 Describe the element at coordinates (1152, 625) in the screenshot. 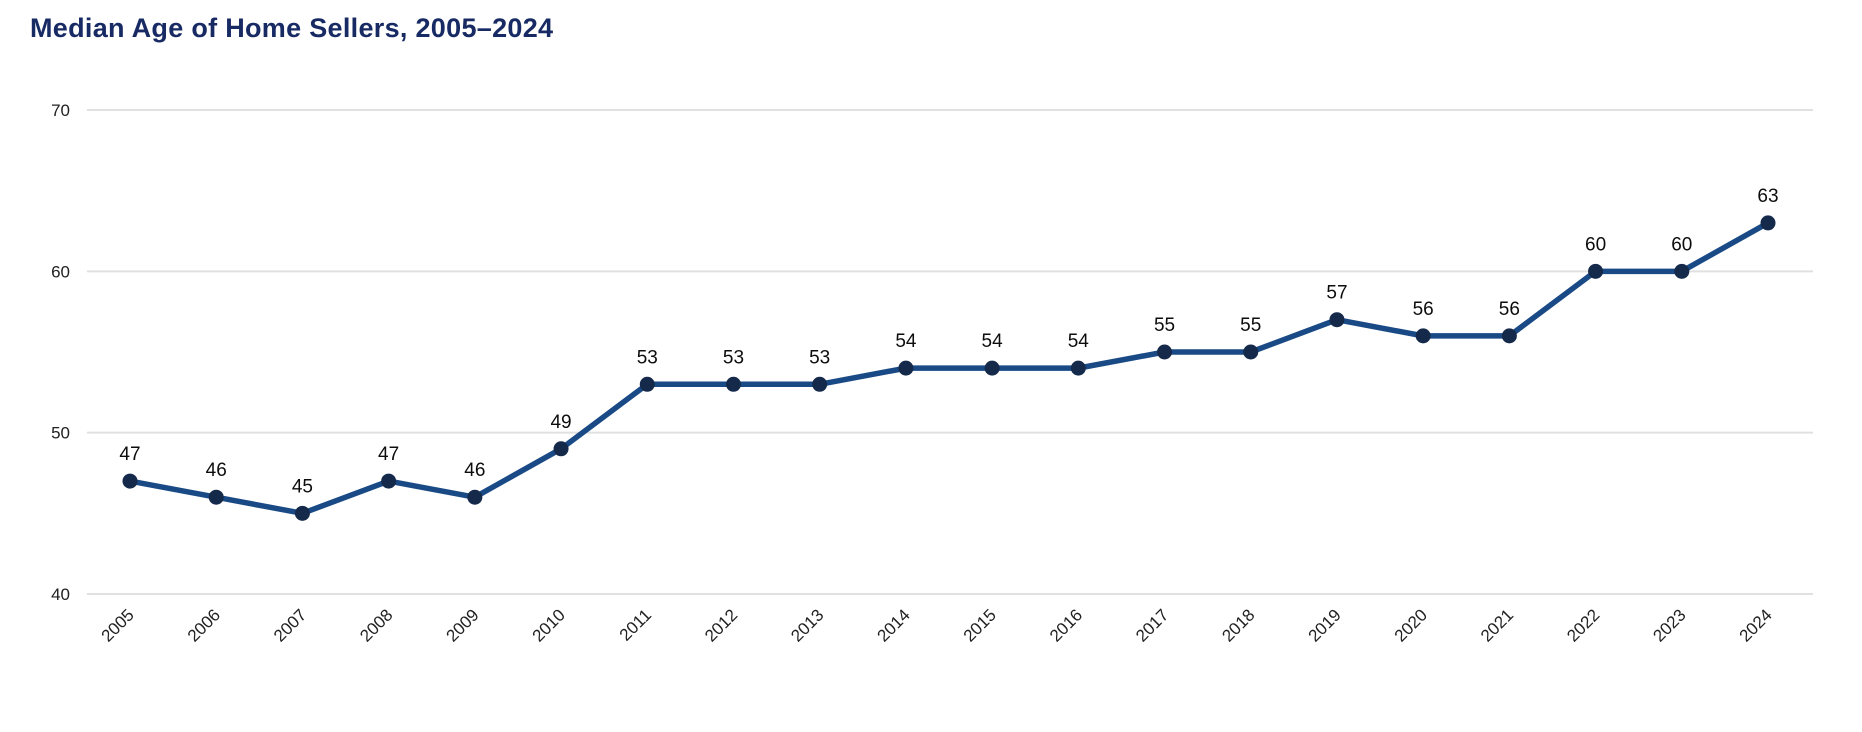

I see `x-tick-label: 2017` at that location.